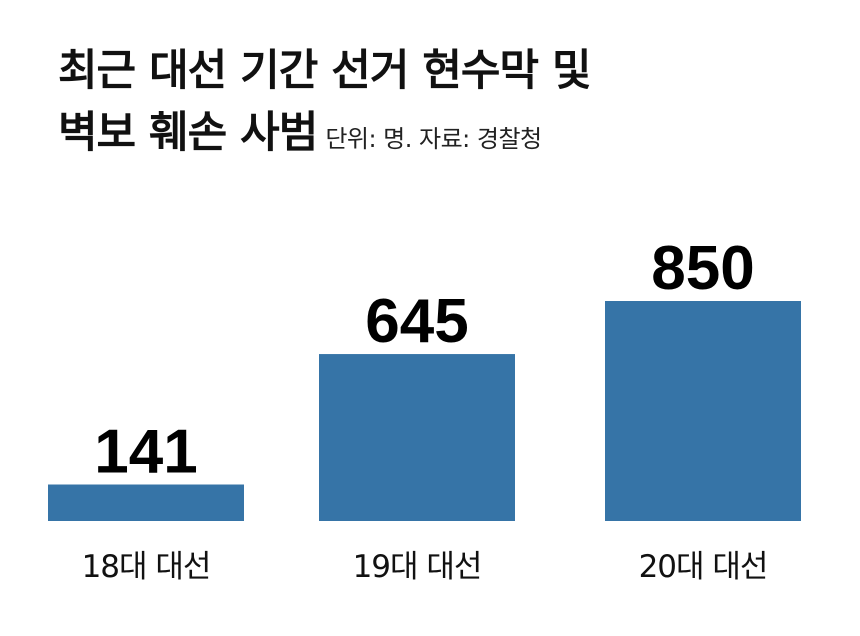  I want to click on title-line-1: 최근 대선 기간 선거 현수막 및, so click(325, 71).